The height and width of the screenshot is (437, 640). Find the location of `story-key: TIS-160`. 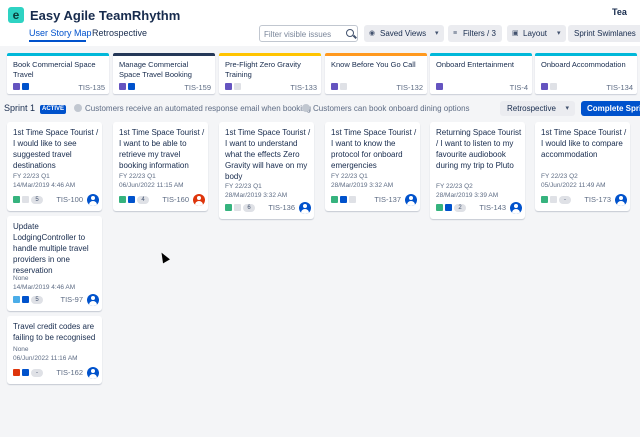

story-key: TIS-160 is located at coordinates (175, 199).